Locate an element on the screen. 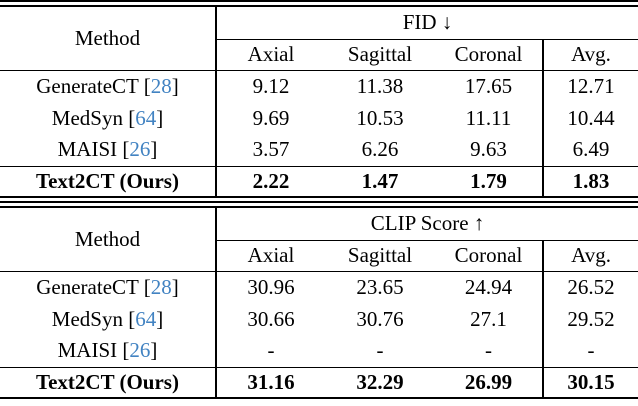 This screenshot has width=638, height=406. value-cell: 2.22 is located at coordinates (270, 181).